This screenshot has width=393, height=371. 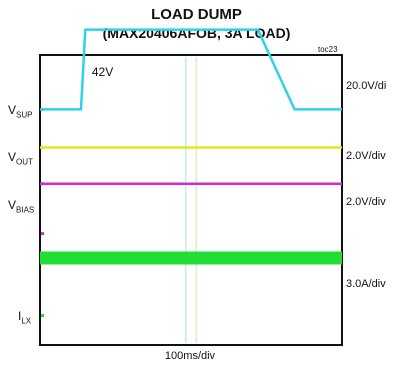 What do you see at coordinates (20, 111) in the screenshot?
I see `channel-label-vsup: VSUP` at bounding box center [20, 111].